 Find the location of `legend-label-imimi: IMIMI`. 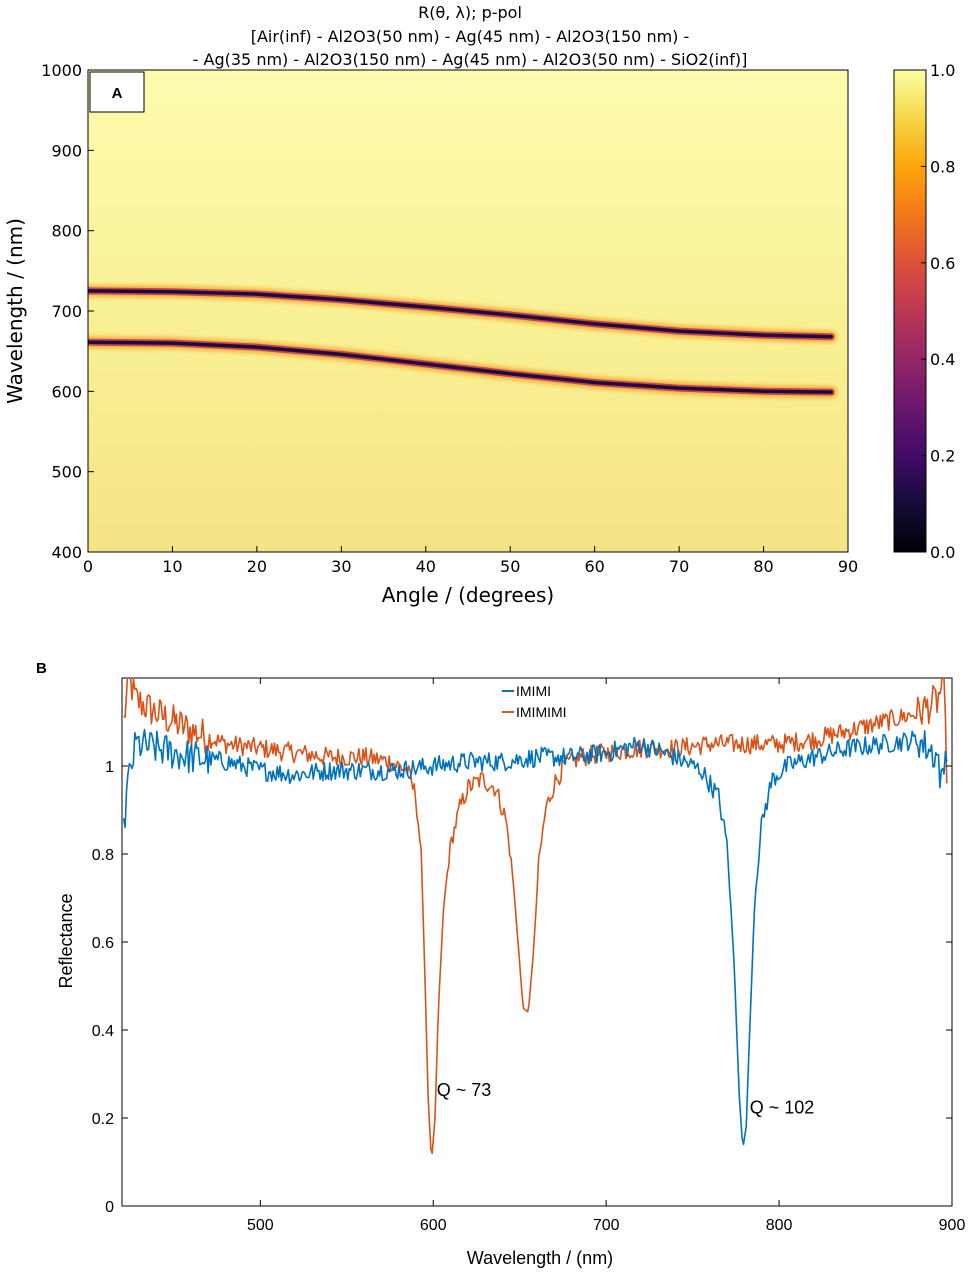

legend-label-imimi: IMIMI is located at coordinates (533, 691).